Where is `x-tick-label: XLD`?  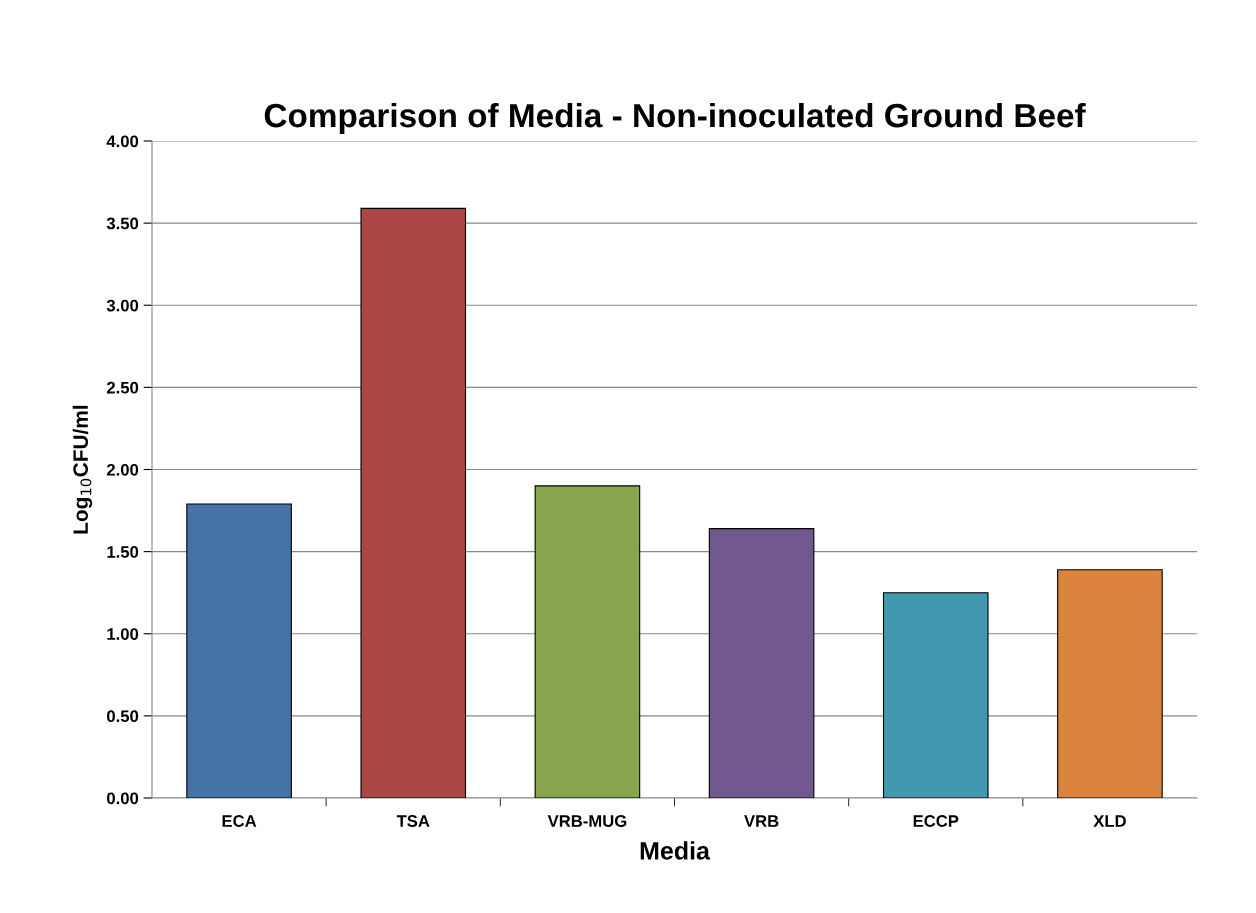 x-tick-label: XLD is located at coordinates (1109, 821).